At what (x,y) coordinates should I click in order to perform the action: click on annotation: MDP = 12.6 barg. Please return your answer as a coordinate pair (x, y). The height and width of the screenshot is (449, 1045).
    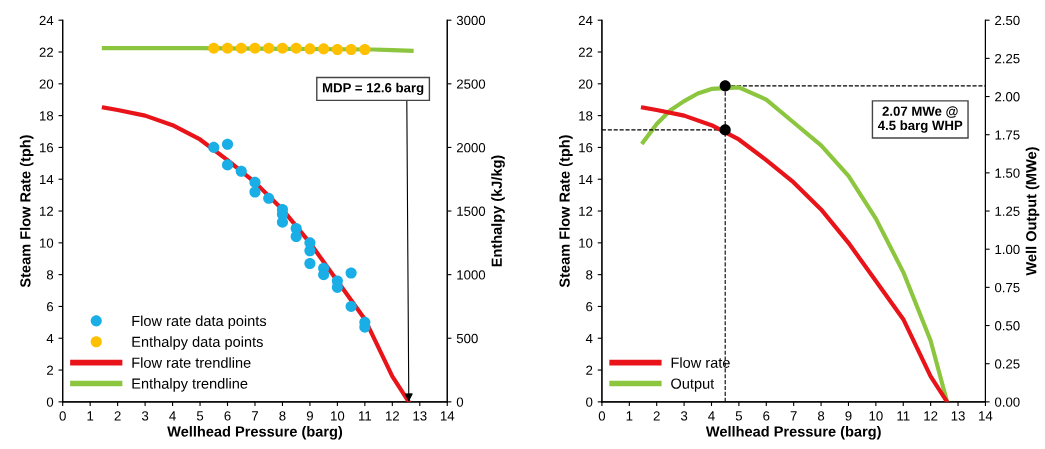
    Looking at the image, I should click on (373, 89).